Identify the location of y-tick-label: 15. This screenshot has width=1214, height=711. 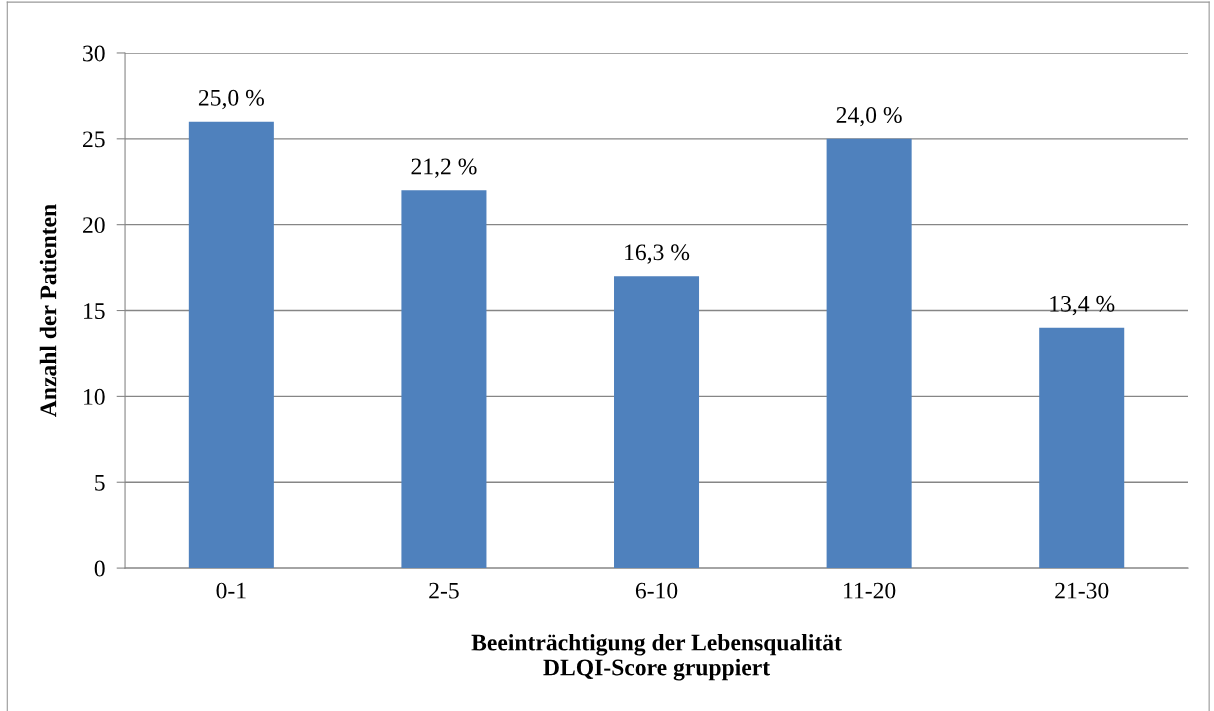
(94, 311).